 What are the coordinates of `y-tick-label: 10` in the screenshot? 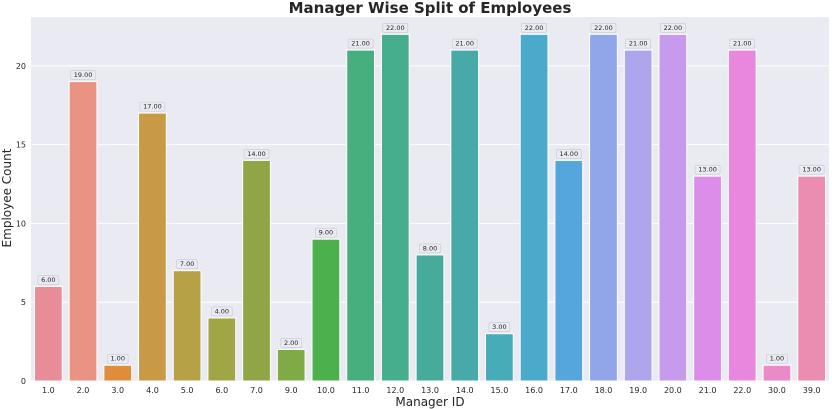 It's located at (21, 223).